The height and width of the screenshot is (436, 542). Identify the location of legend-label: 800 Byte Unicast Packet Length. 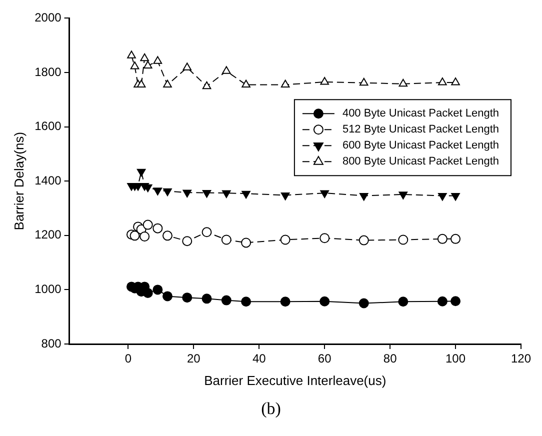
(420, 162).